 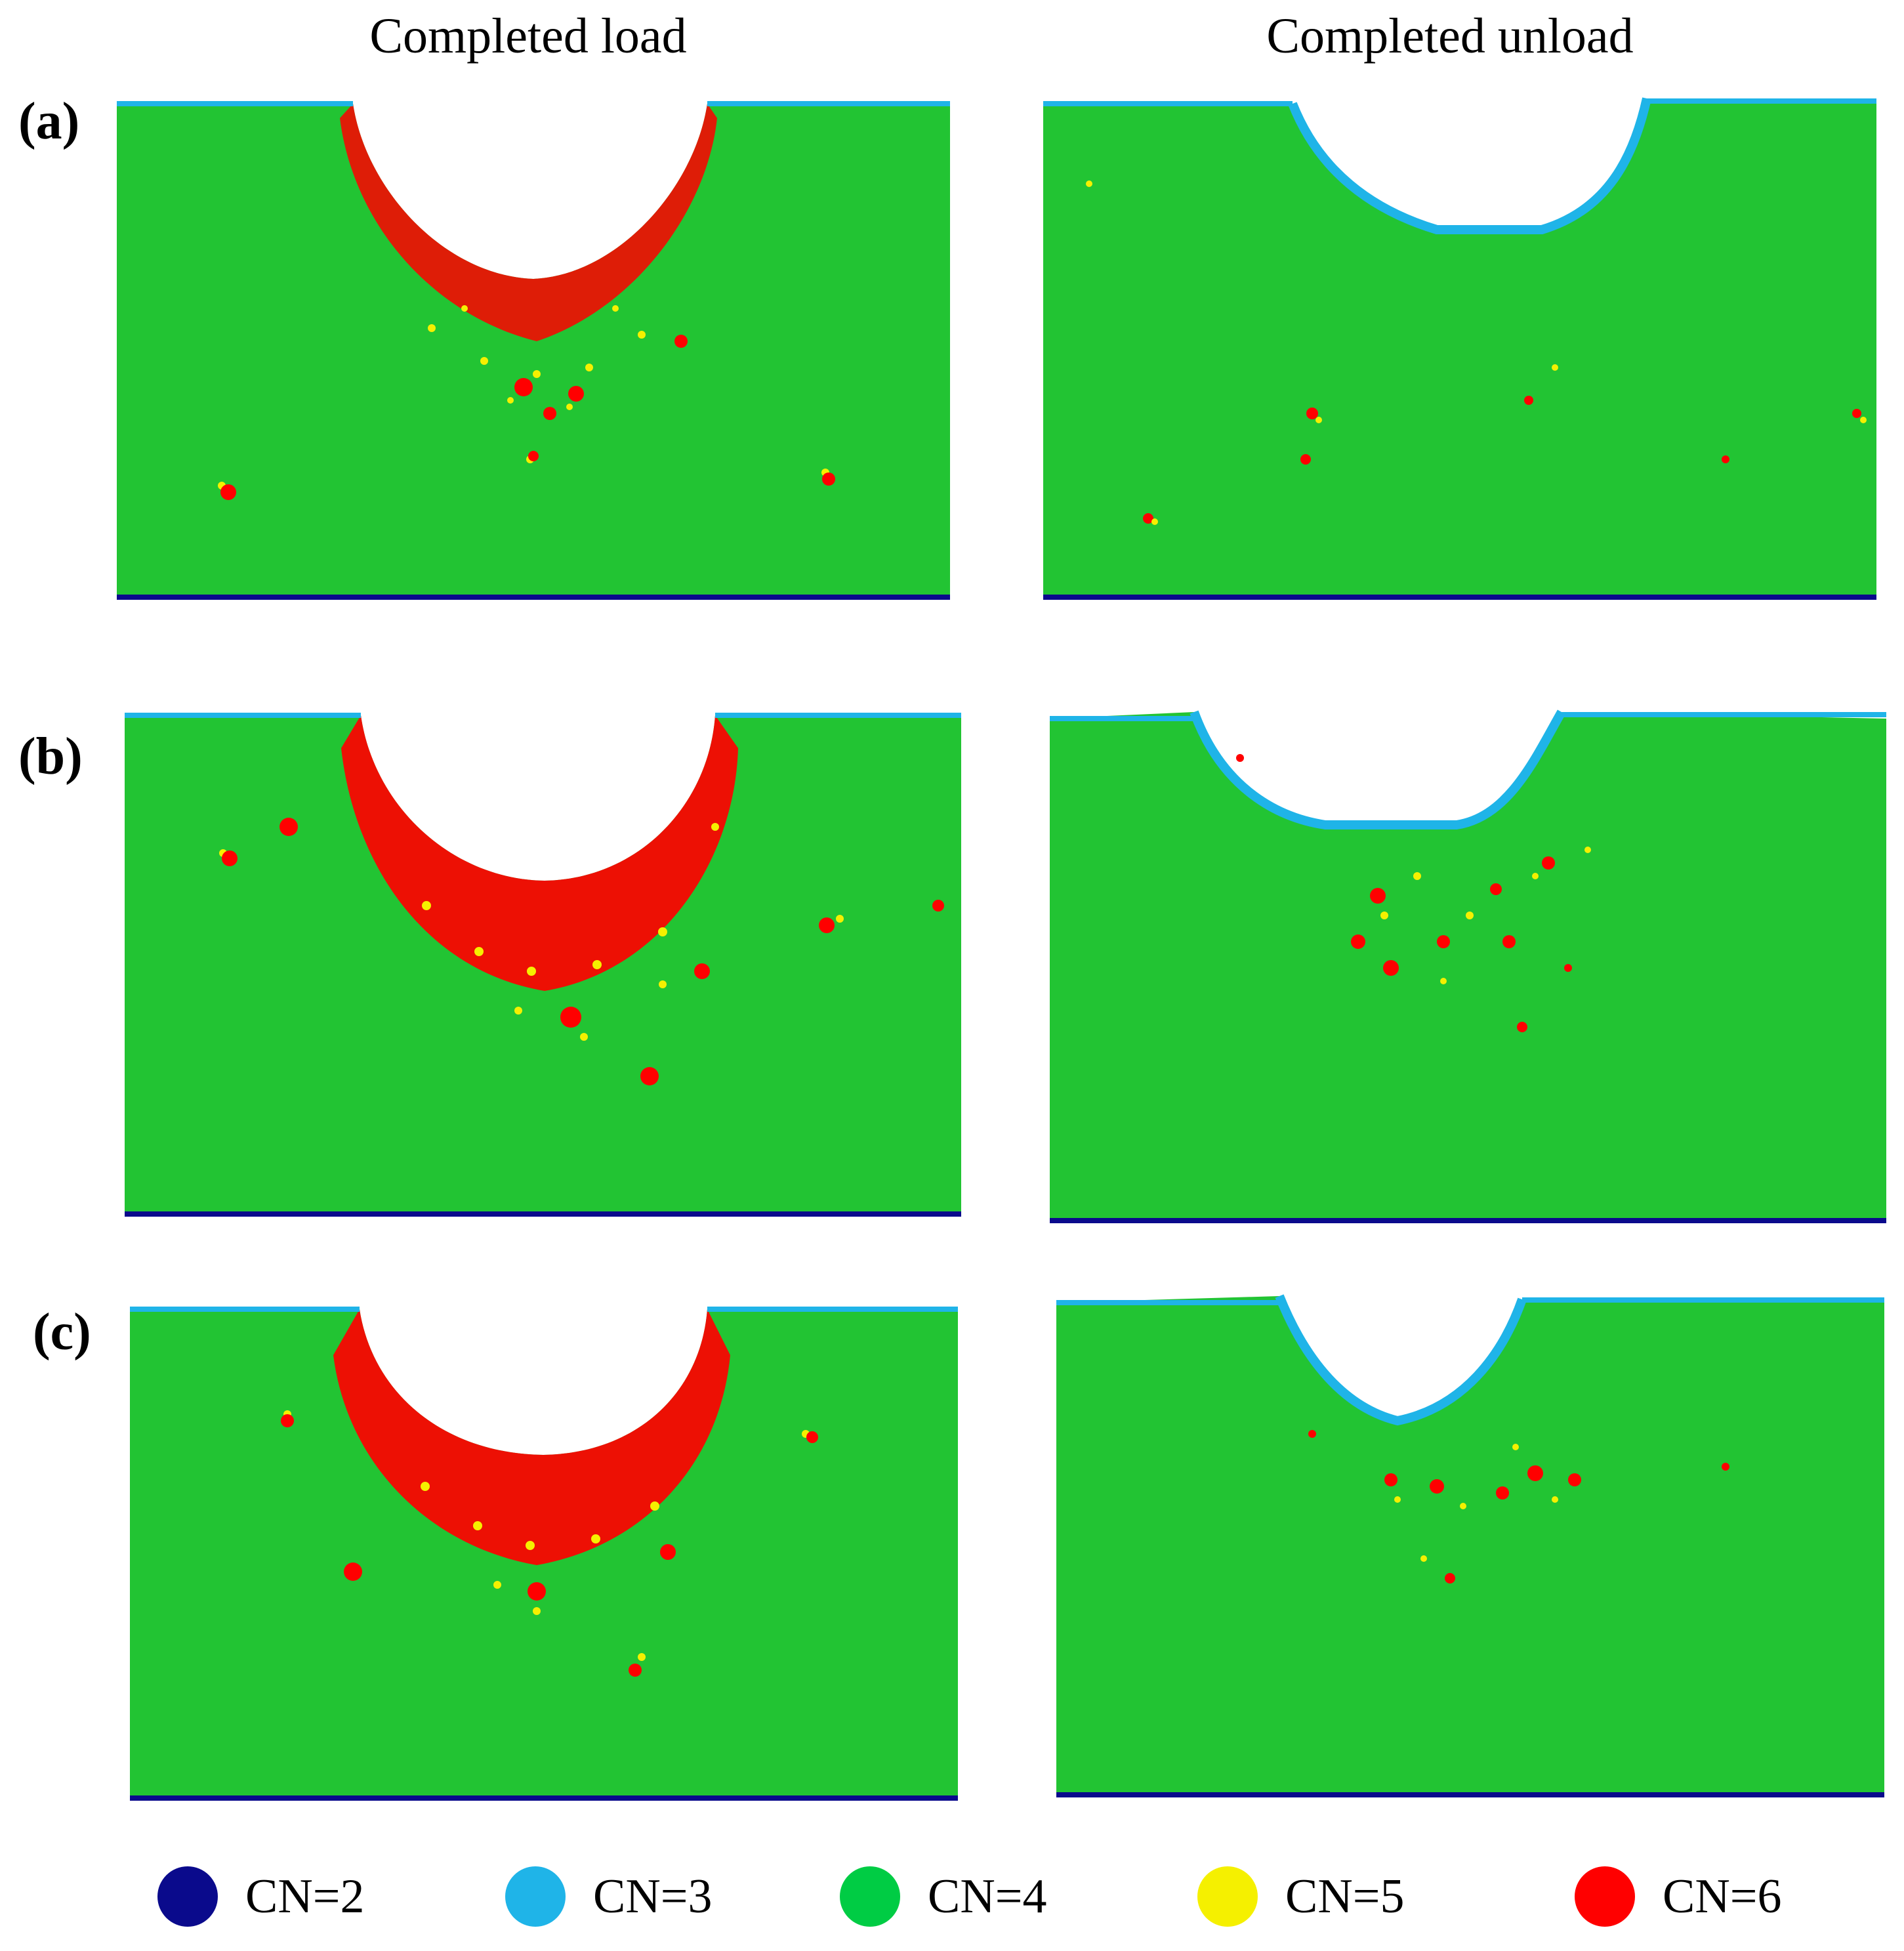 I want to click on atom-map-c-load, so click(x=544, y=1554).